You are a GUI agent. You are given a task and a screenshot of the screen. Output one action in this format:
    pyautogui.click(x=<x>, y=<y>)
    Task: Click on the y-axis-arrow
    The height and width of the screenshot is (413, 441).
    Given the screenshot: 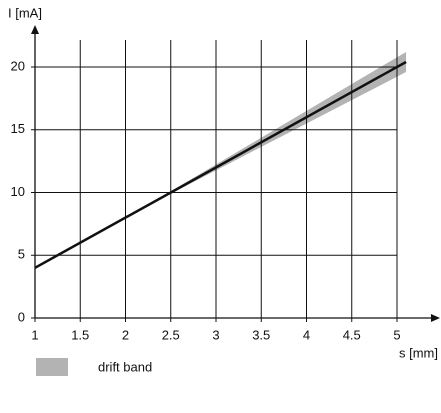 What is the action you would take?
    pyautogui.click(x=35, y=29)
    